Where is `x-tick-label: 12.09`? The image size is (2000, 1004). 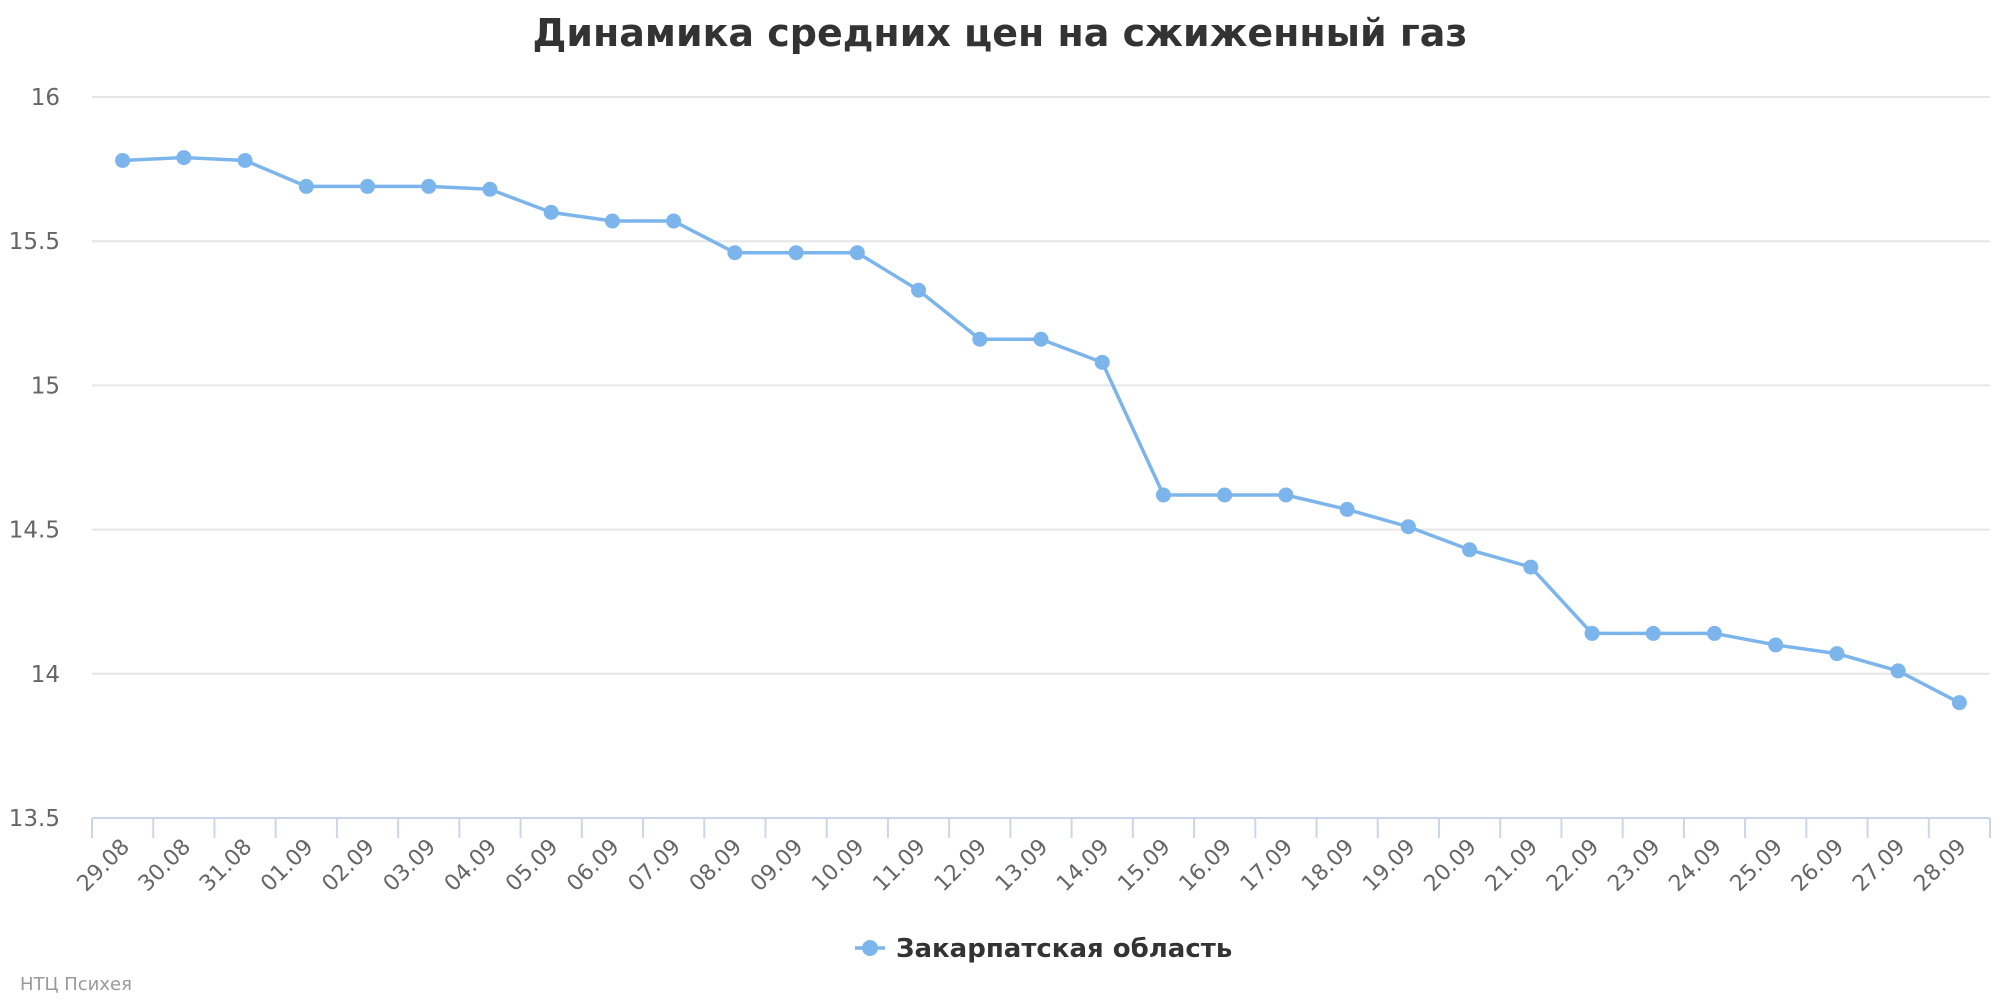 x-tick-label: 12.09 is located at coordinates (961, 866).